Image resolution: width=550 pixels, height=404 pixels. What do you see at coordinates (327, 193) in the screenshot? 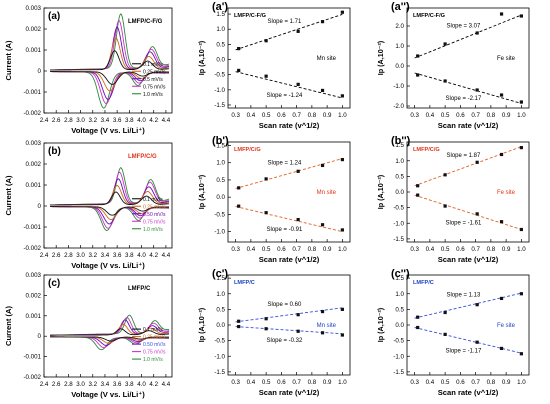
I see `site-label: Mn site` at bounding box center [327, 193].